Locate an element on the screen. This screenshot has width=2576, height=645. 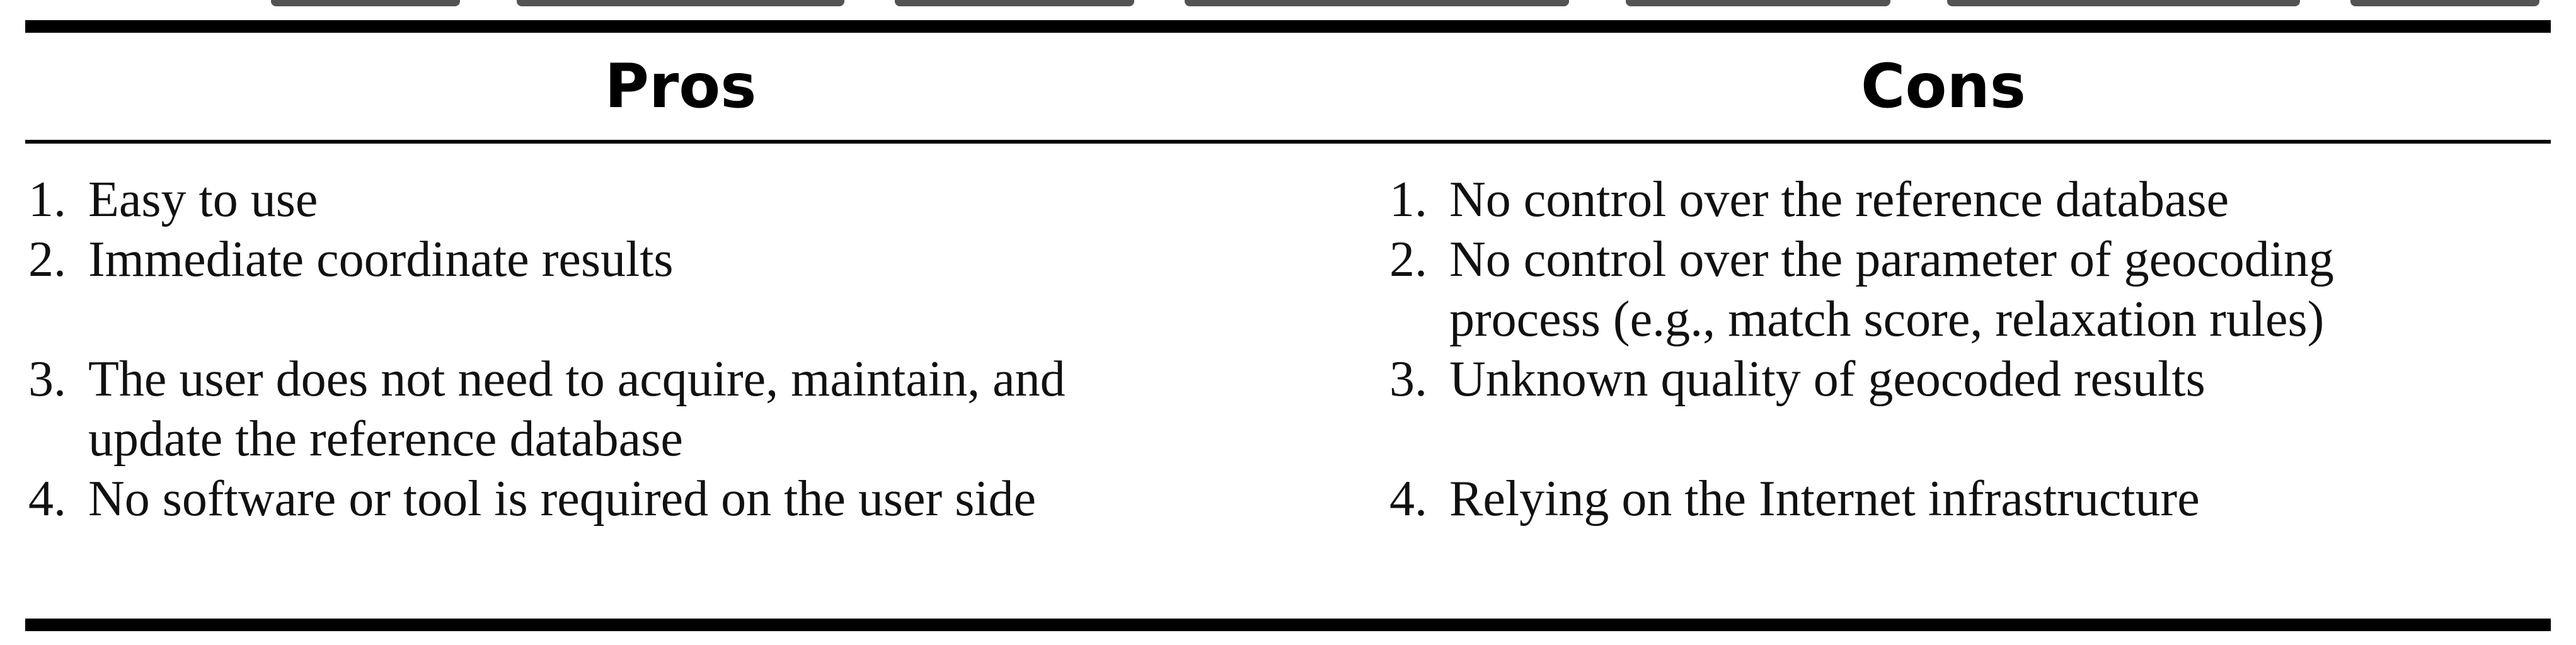
cons-item-number: 4. is located at coordinates (1408, 499).